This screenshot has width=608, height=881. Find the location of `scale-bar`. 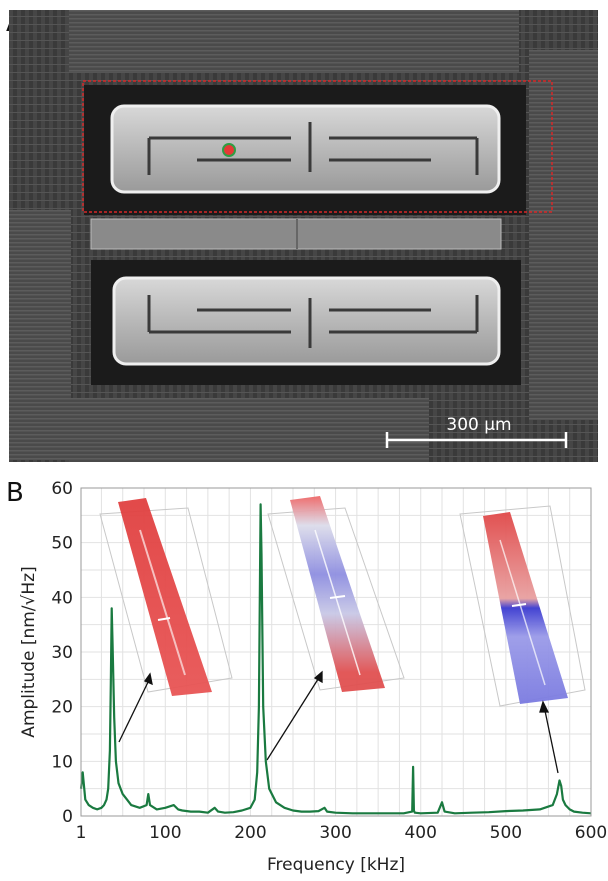

scale-bar is located at coordinates (476, 440).